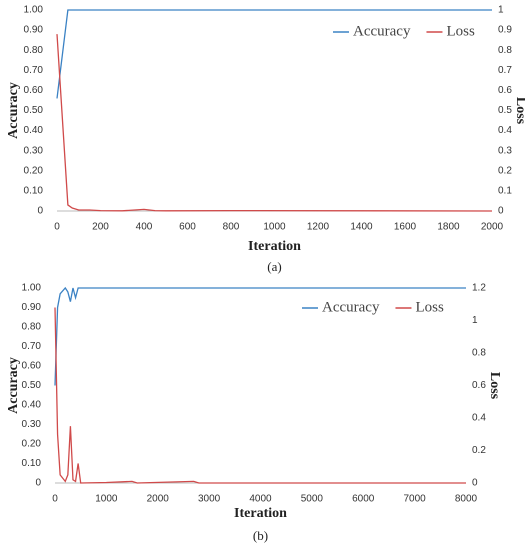 This screenshot has width=525, height=550. Describe the element at coordinates (415, 499) in the screenshot. I see `x-tick-label: 7000` at that location.